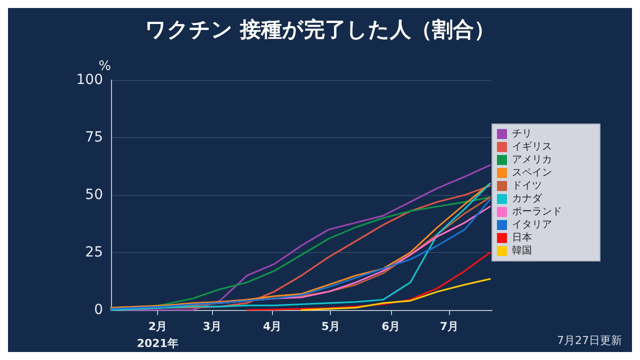  I want to click on x-tick-label: 3月, so click(212, 326).